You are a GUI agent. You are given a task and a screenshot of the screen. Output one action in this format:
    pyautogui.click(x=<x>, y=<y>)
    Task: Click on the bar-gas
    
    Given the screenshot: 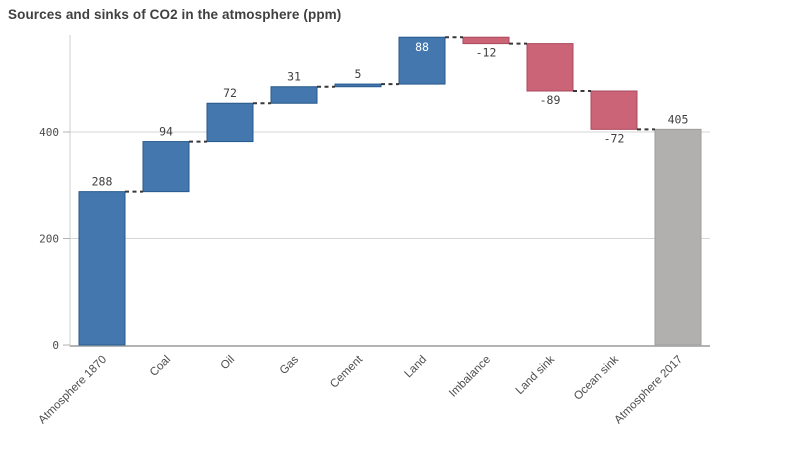 What is the action you would take?
    pyautogui.click(x=294, y=95)
    